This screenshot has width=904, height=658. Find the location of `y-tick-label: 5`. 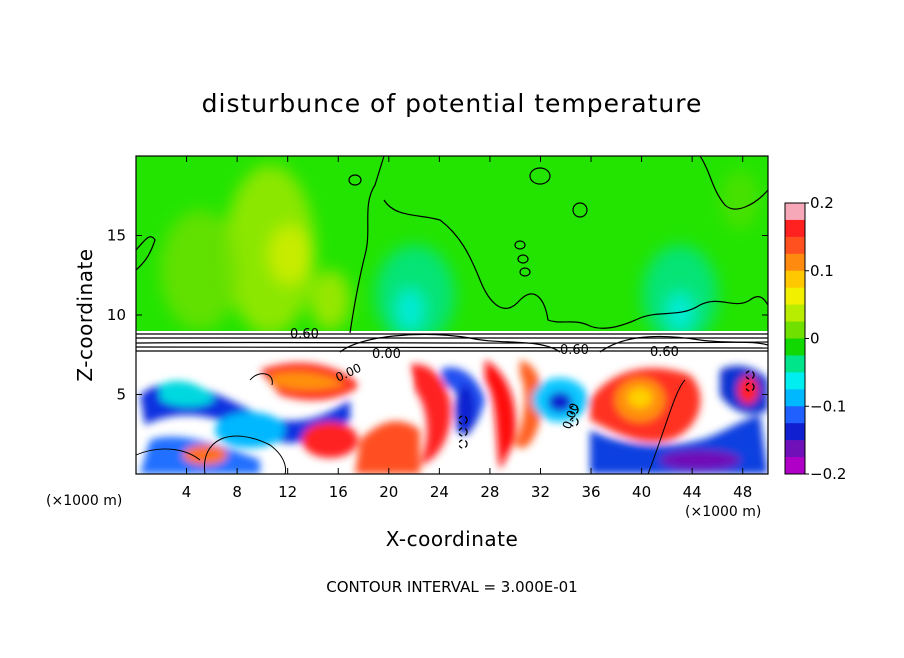

y-tick-label: 5 is located at coordinates (121, 395).